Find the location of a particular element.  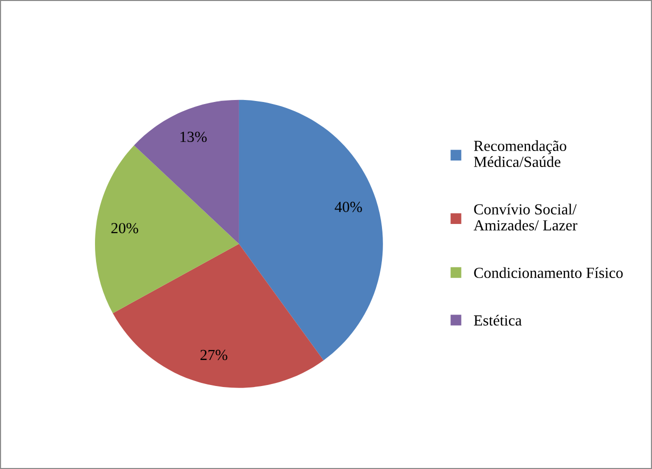

legend-label: Estética is located at coordinates (498, 320).